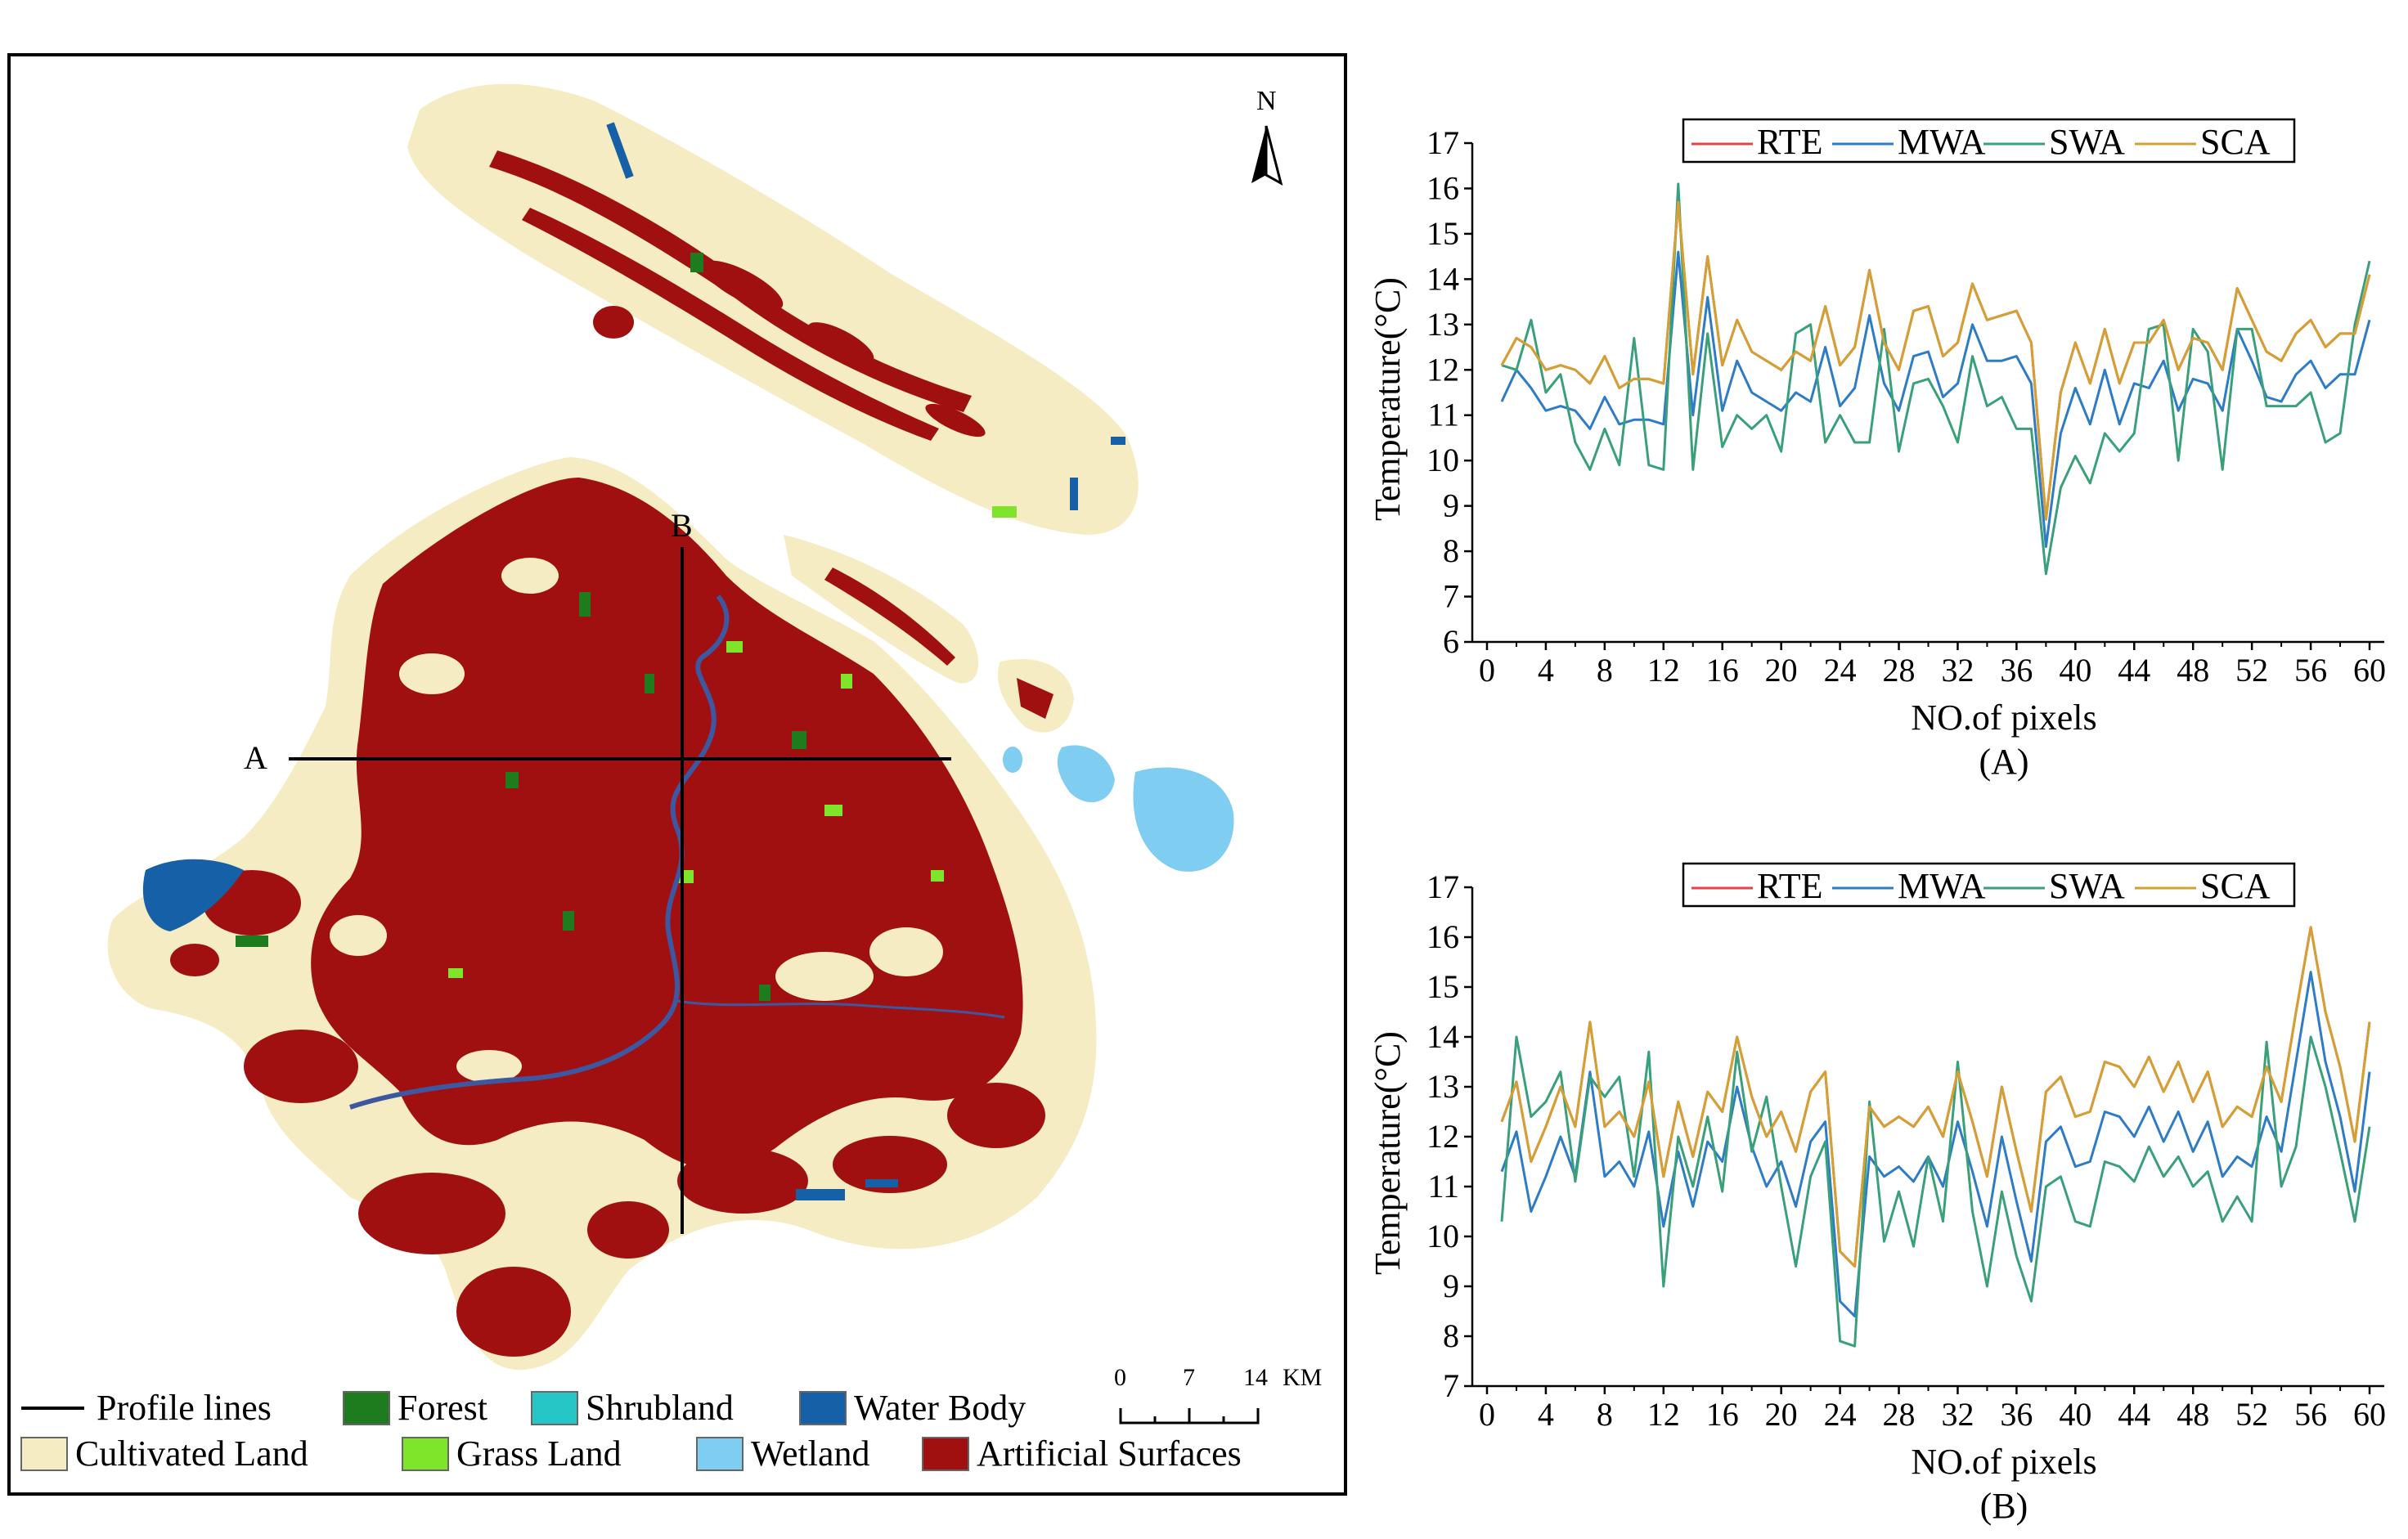  What do you see at coordinates (682, 525) in the screenshot?
I see `profile-label-b: B` at bounding box center [682, 525].